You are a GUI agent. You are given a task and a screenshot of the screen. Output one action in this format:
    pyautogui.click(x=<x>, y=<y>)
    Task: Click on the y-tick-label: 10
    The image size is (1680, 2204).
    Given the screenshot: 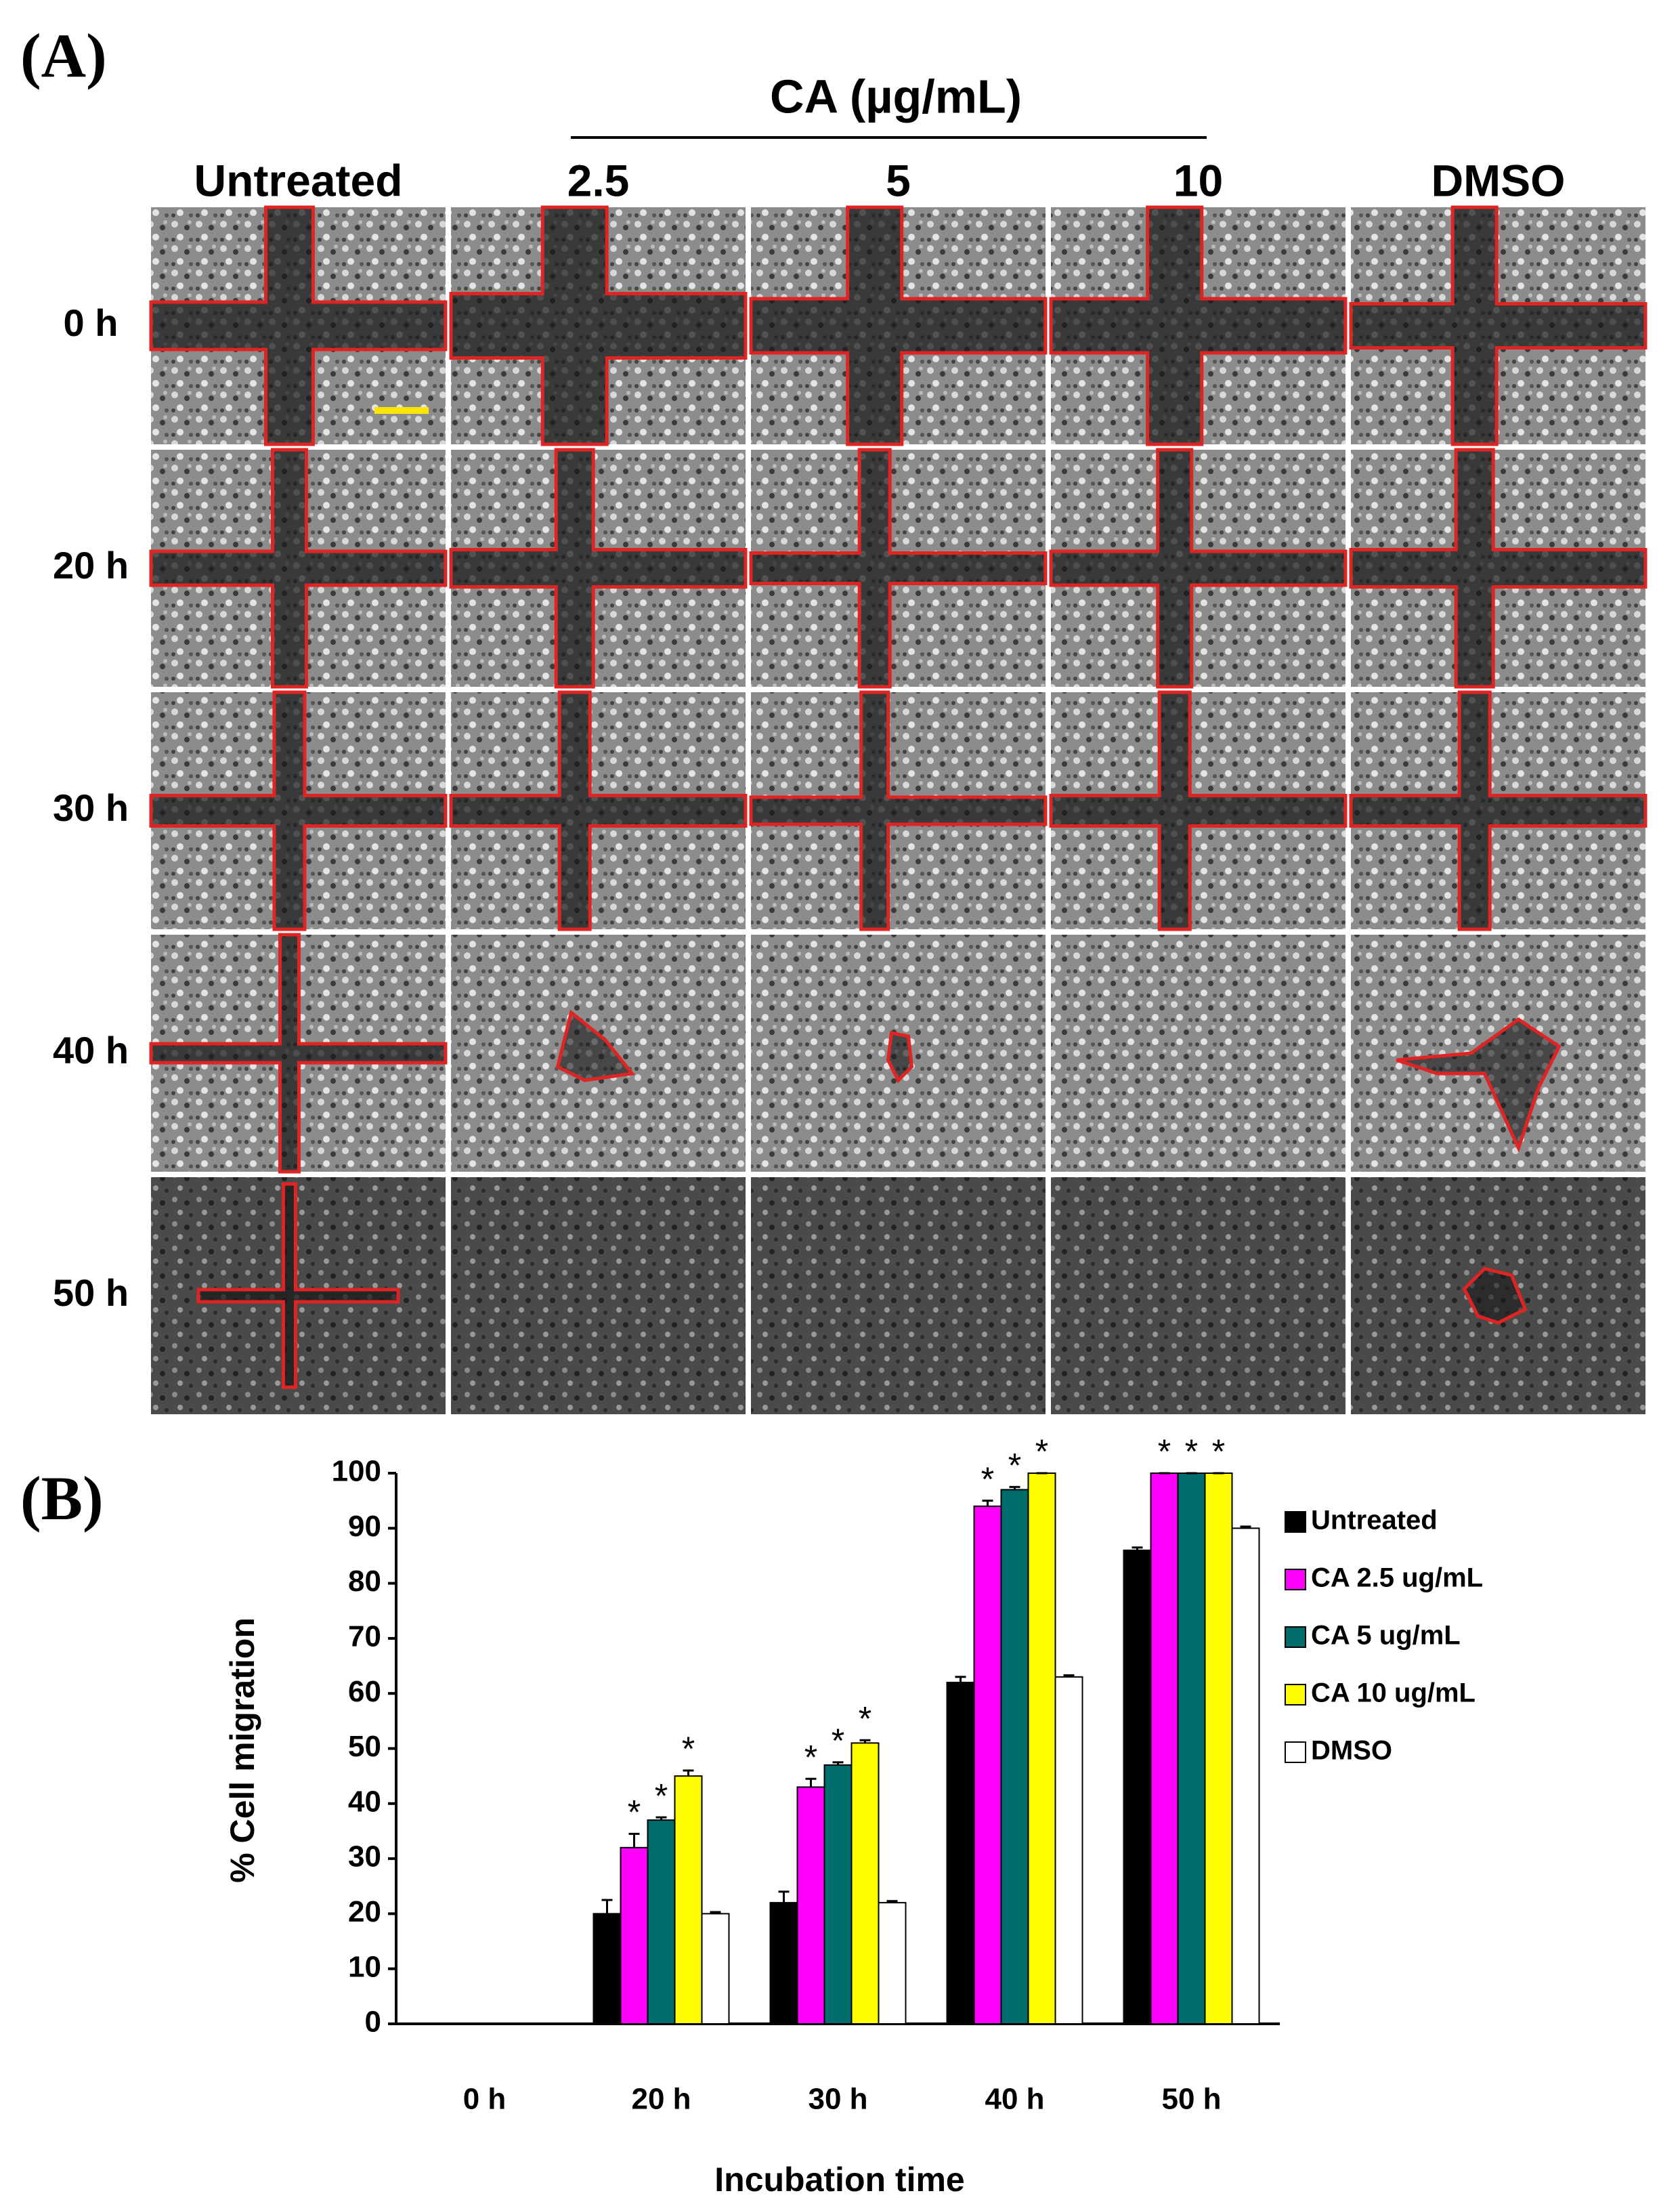 What is the action you would take?
    pyautogui.click(x=364, y=1966)
    